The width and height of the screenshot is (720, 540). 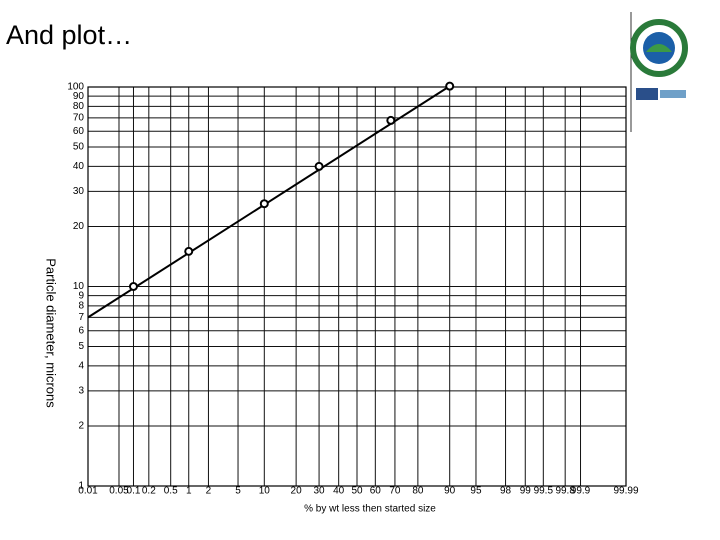 I want to click on y-tick-label: 3, so click(x=81, y=390).